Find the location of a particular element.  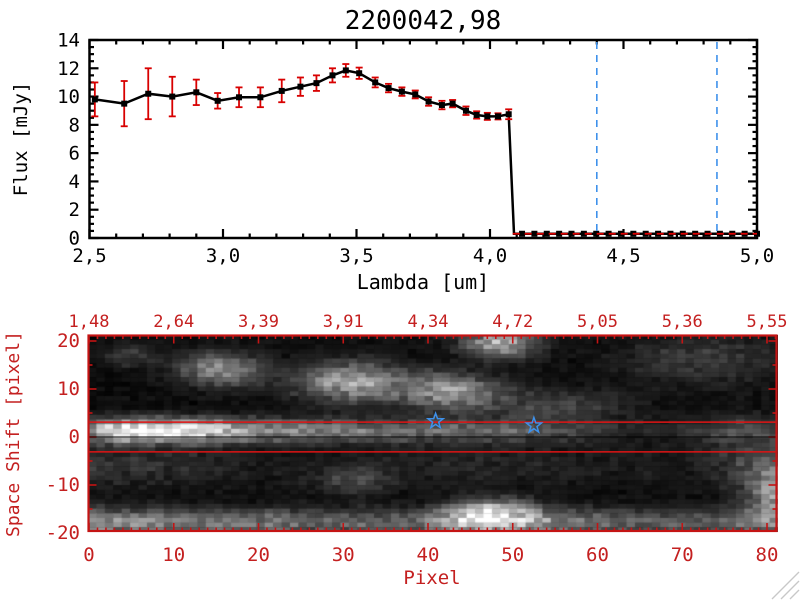

svg-text: 5,05 is located at coordinates (597, 322).